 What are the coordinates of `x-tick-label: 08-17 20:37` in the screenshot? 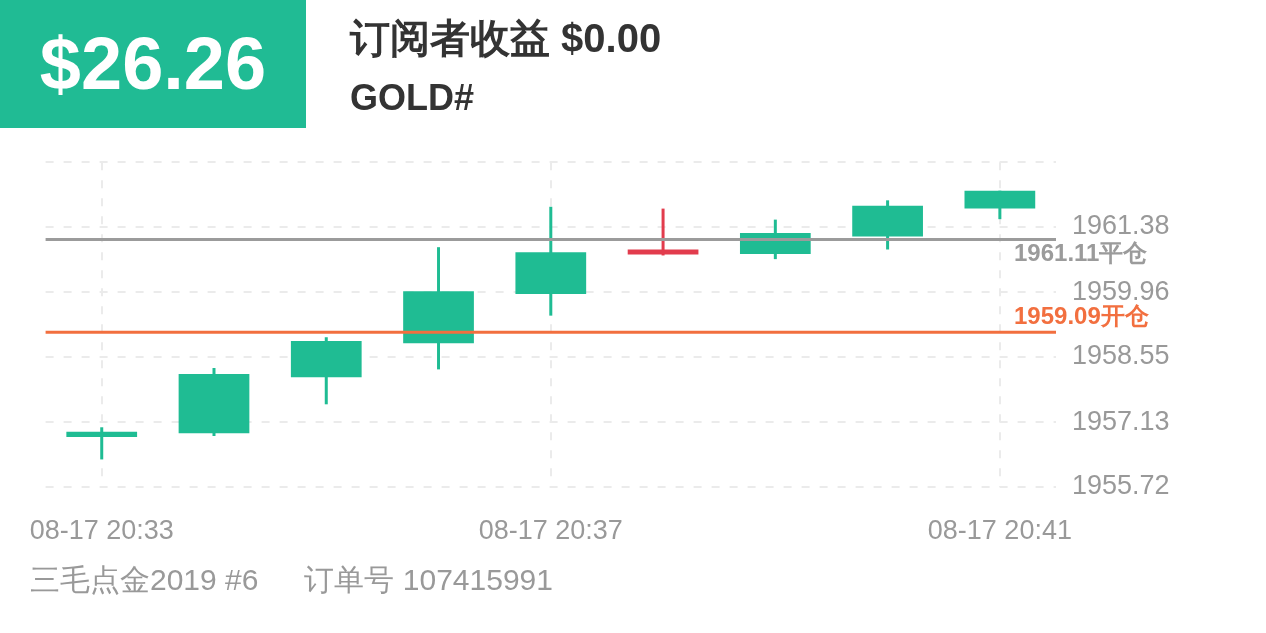 It's located at (550, 529).